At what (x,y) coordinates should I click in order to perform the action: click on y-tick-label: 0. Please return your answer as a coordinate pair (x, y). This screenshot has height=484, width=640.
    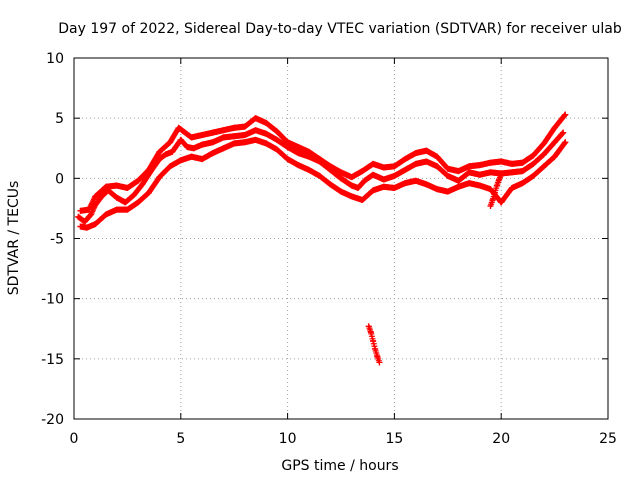
    Looking at the image, I should click on (59, 179).